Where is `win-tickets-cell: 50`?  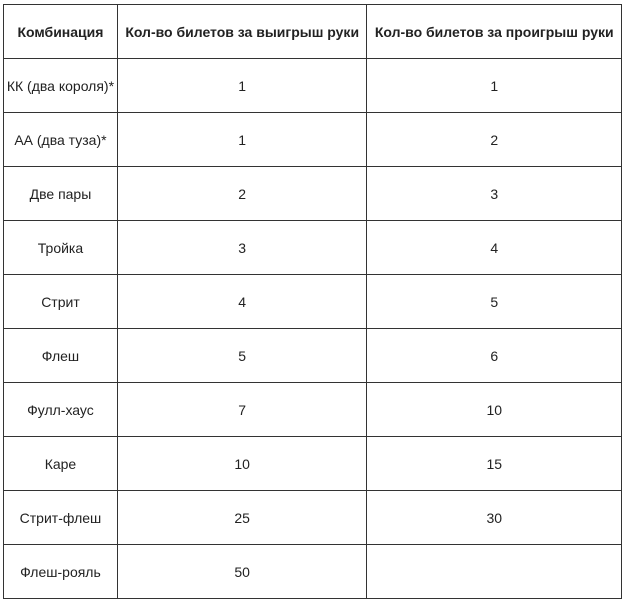
win-tickets-cell: 50 is located at coordinates (242, 571).